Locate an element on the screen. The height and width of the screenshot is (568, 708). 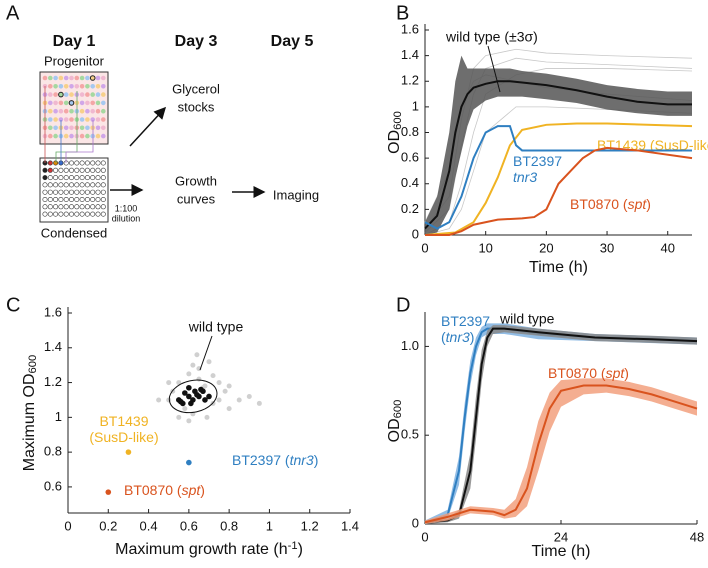
y-axis-label: Maximum OD600 is located at coordinates (30, 413).